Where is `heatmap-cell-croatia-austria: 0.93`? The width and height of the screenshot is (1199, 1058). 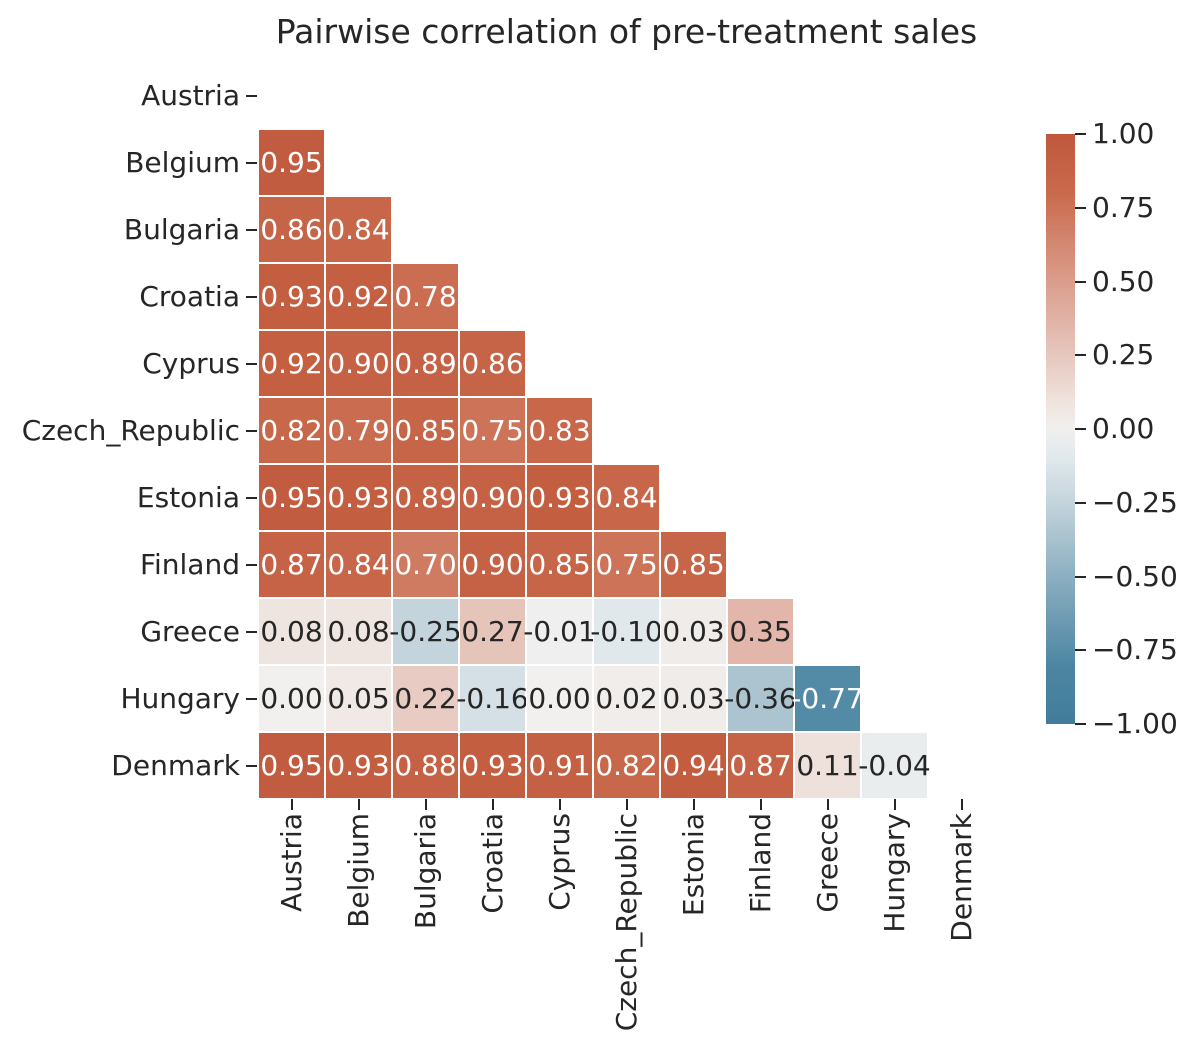 heatmap-cell-croatia-austria: 0.93 is located at coordinates (291, 296).